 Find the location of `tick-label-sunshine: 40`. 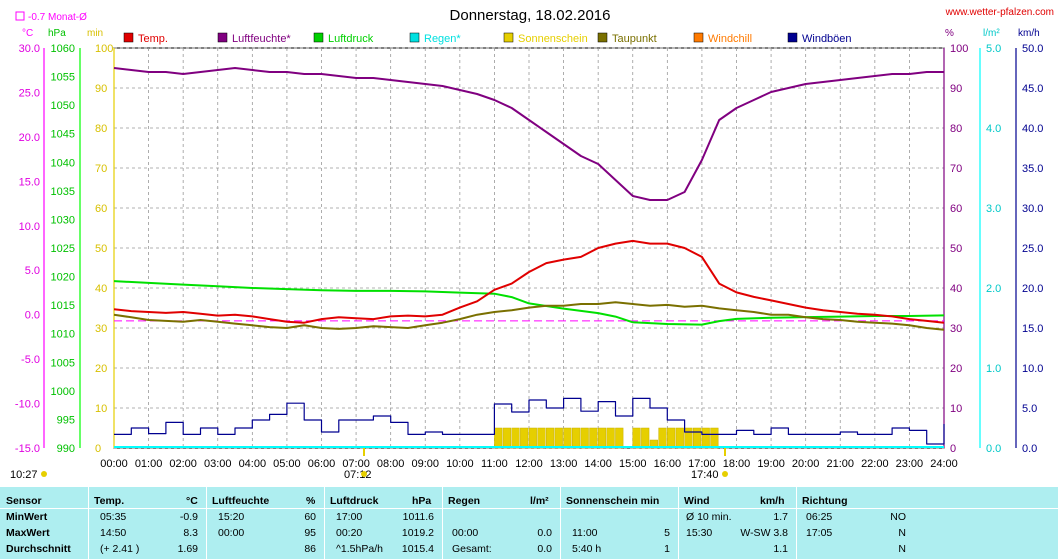

tick-label-sunshine: 40 is located at coordinates (101, 289).